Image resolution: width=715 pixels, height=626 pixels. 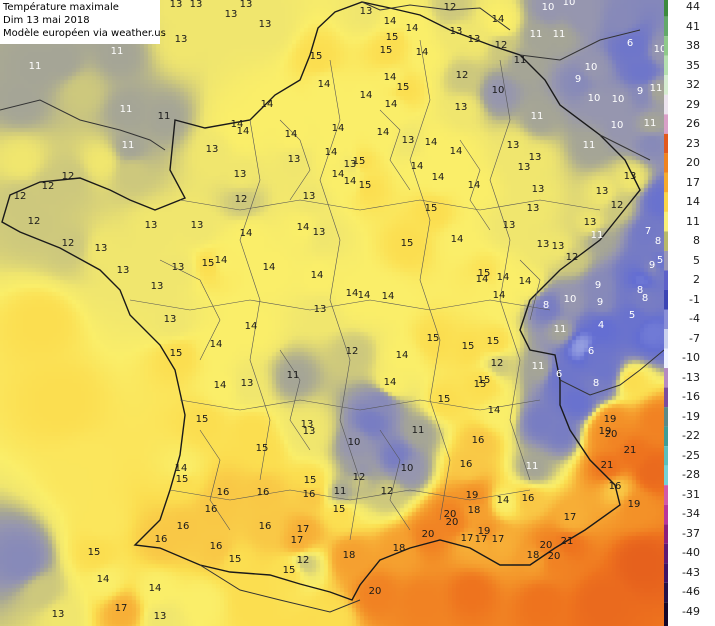 What do you see at coordinates (693, 26) in the screenshot?
I see `legend-label: 41` at bounding box center [693, 26].